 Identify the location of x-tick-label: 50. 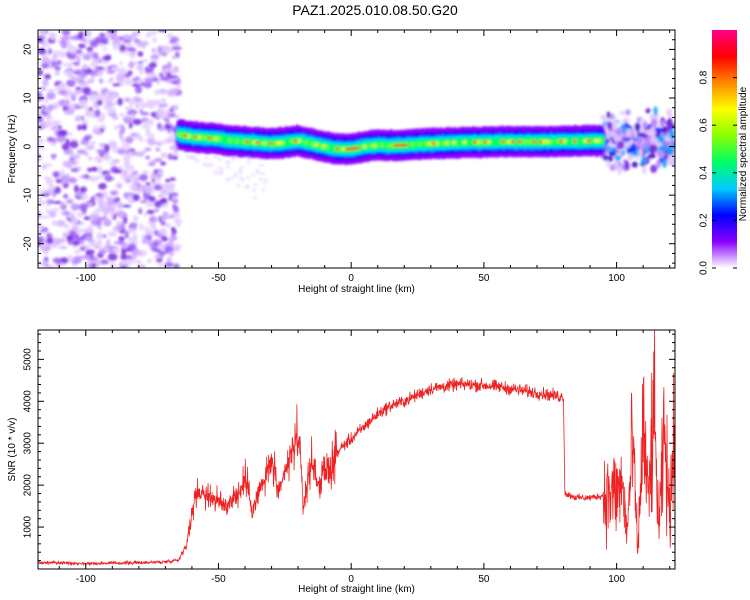
(484, 579).